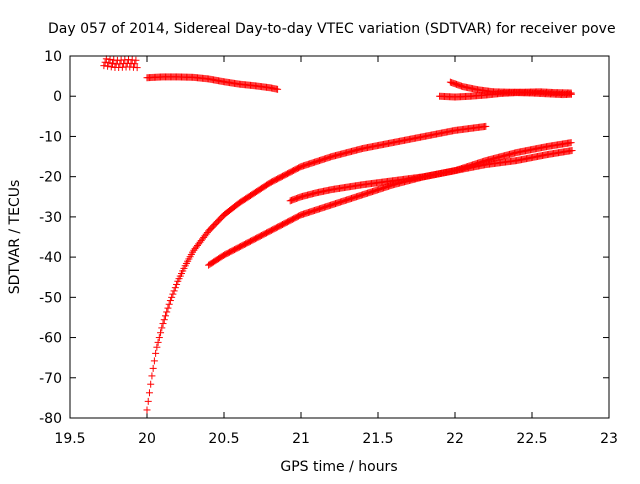 The height and width of the screenshot is (484, 640). I want to click on y-tick-label: -20, so click(50, 178).